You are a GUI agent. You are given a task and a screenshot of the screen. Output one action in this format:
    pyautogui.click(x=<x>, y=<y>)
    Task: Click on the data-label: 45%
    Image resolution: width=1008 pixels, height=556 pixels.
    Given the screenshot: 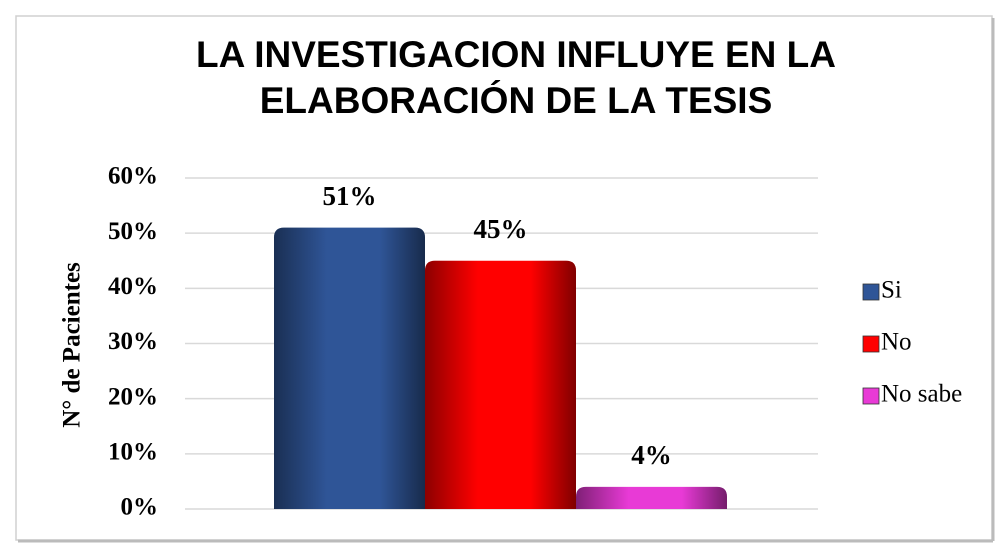 What is the action you would take?
    pyautogui.click(x=501, y=229)
    